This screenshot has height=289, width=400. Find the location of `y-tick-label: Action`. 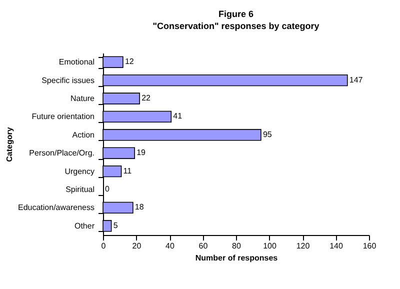

y-tick-label: Action is located at coordinates (83, 135).